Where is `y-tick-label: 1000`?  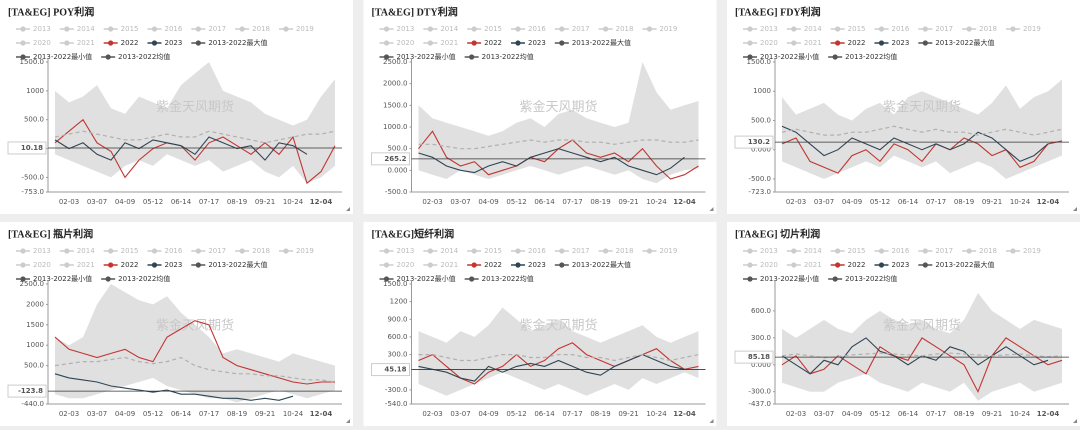
y-tick-label: 1000 is located at coordinates (762, 91).